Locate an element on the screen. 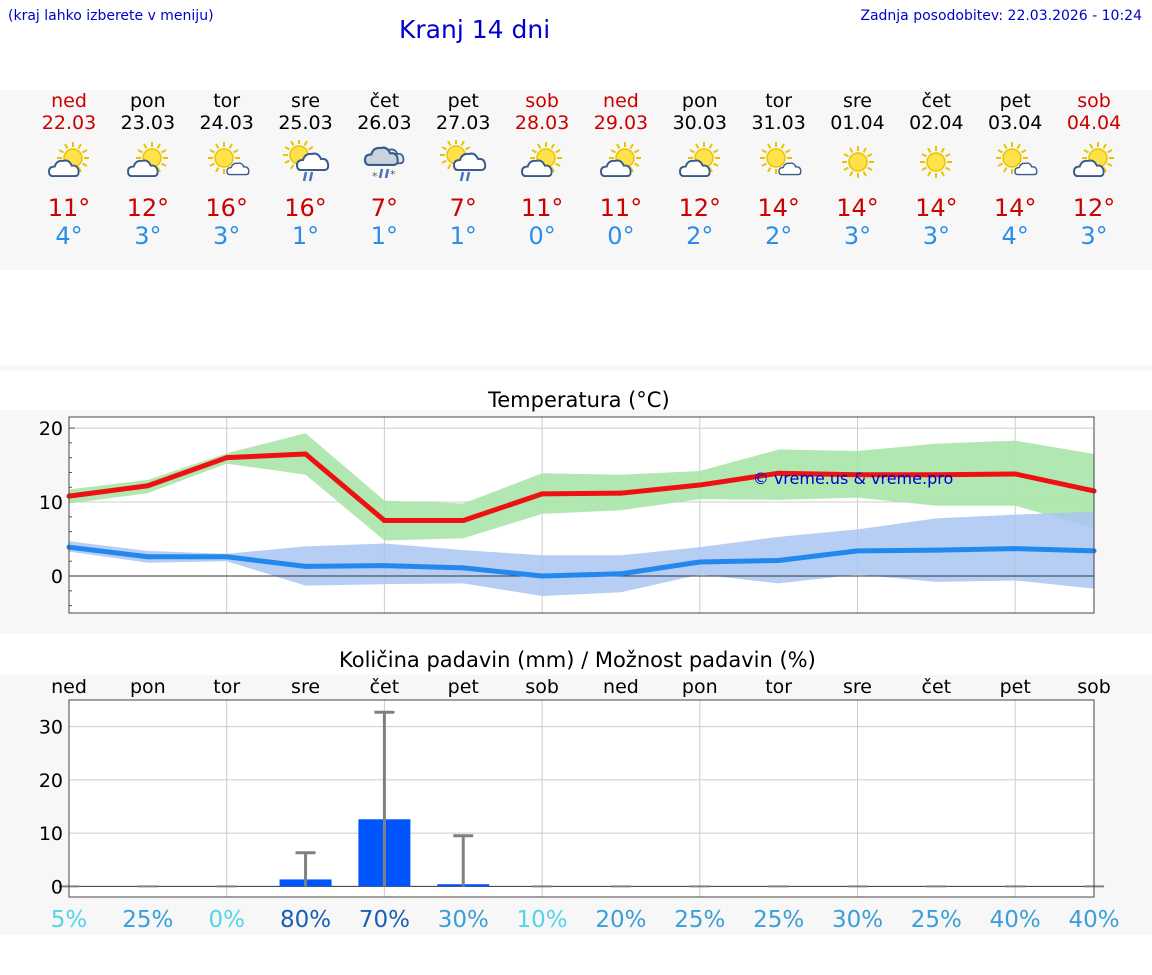  day-column: ned 29.03 11° 0° is located at coordinates (621, 170).